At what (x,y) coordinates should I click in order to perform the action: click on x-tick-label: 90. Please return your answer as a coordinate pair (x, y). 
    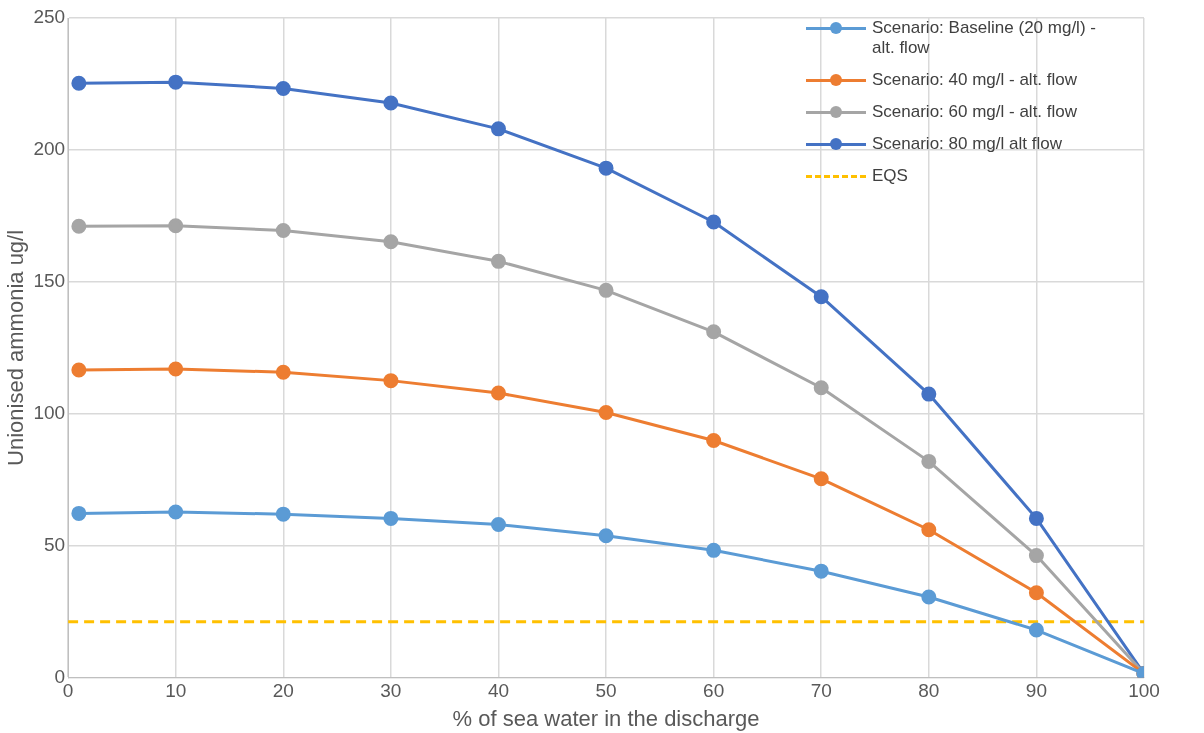
    Looking at the image, I should click on (1036, 691).